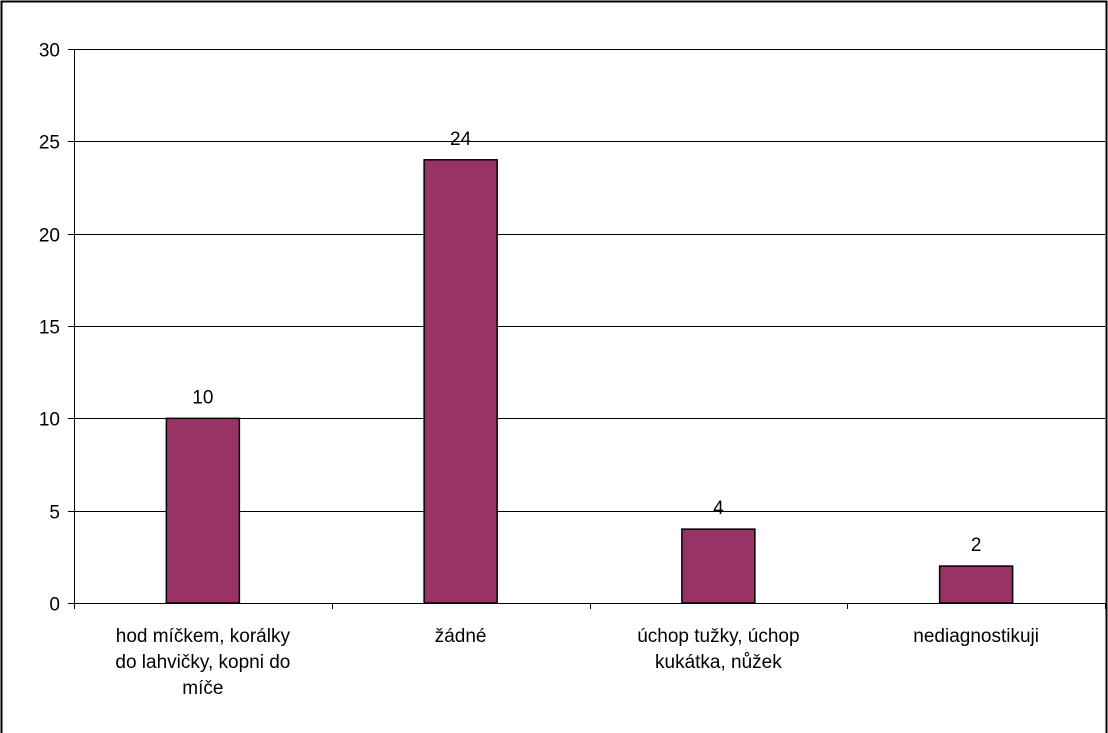 The image size is (1108, 733). I want to click on data-label: 4, so click(718, 508).